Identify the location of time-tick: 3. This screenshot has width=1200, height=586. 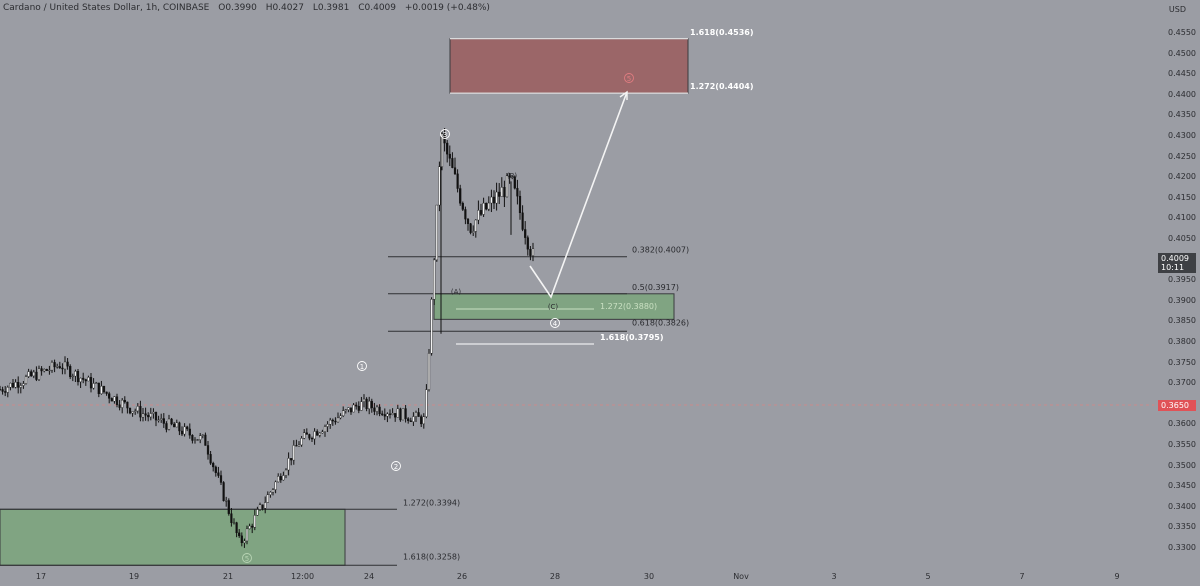
(834, 576).